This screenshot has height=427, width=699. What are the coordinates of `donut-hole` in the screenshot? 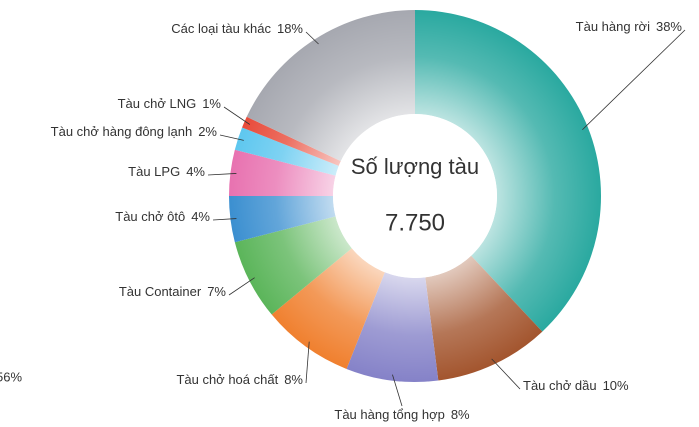 It's located at (415, 196).